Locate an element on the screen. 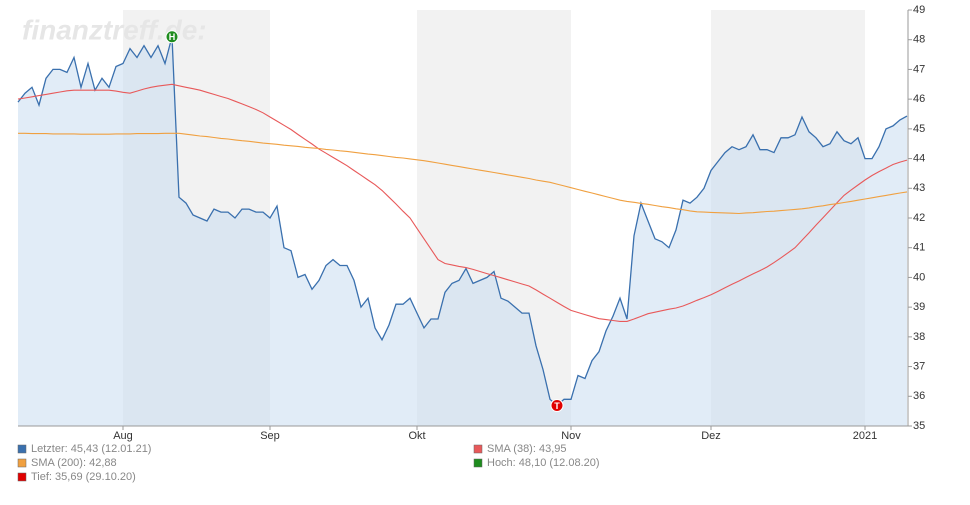  y-tick-label: 38 is located at coordinates (919, 337).